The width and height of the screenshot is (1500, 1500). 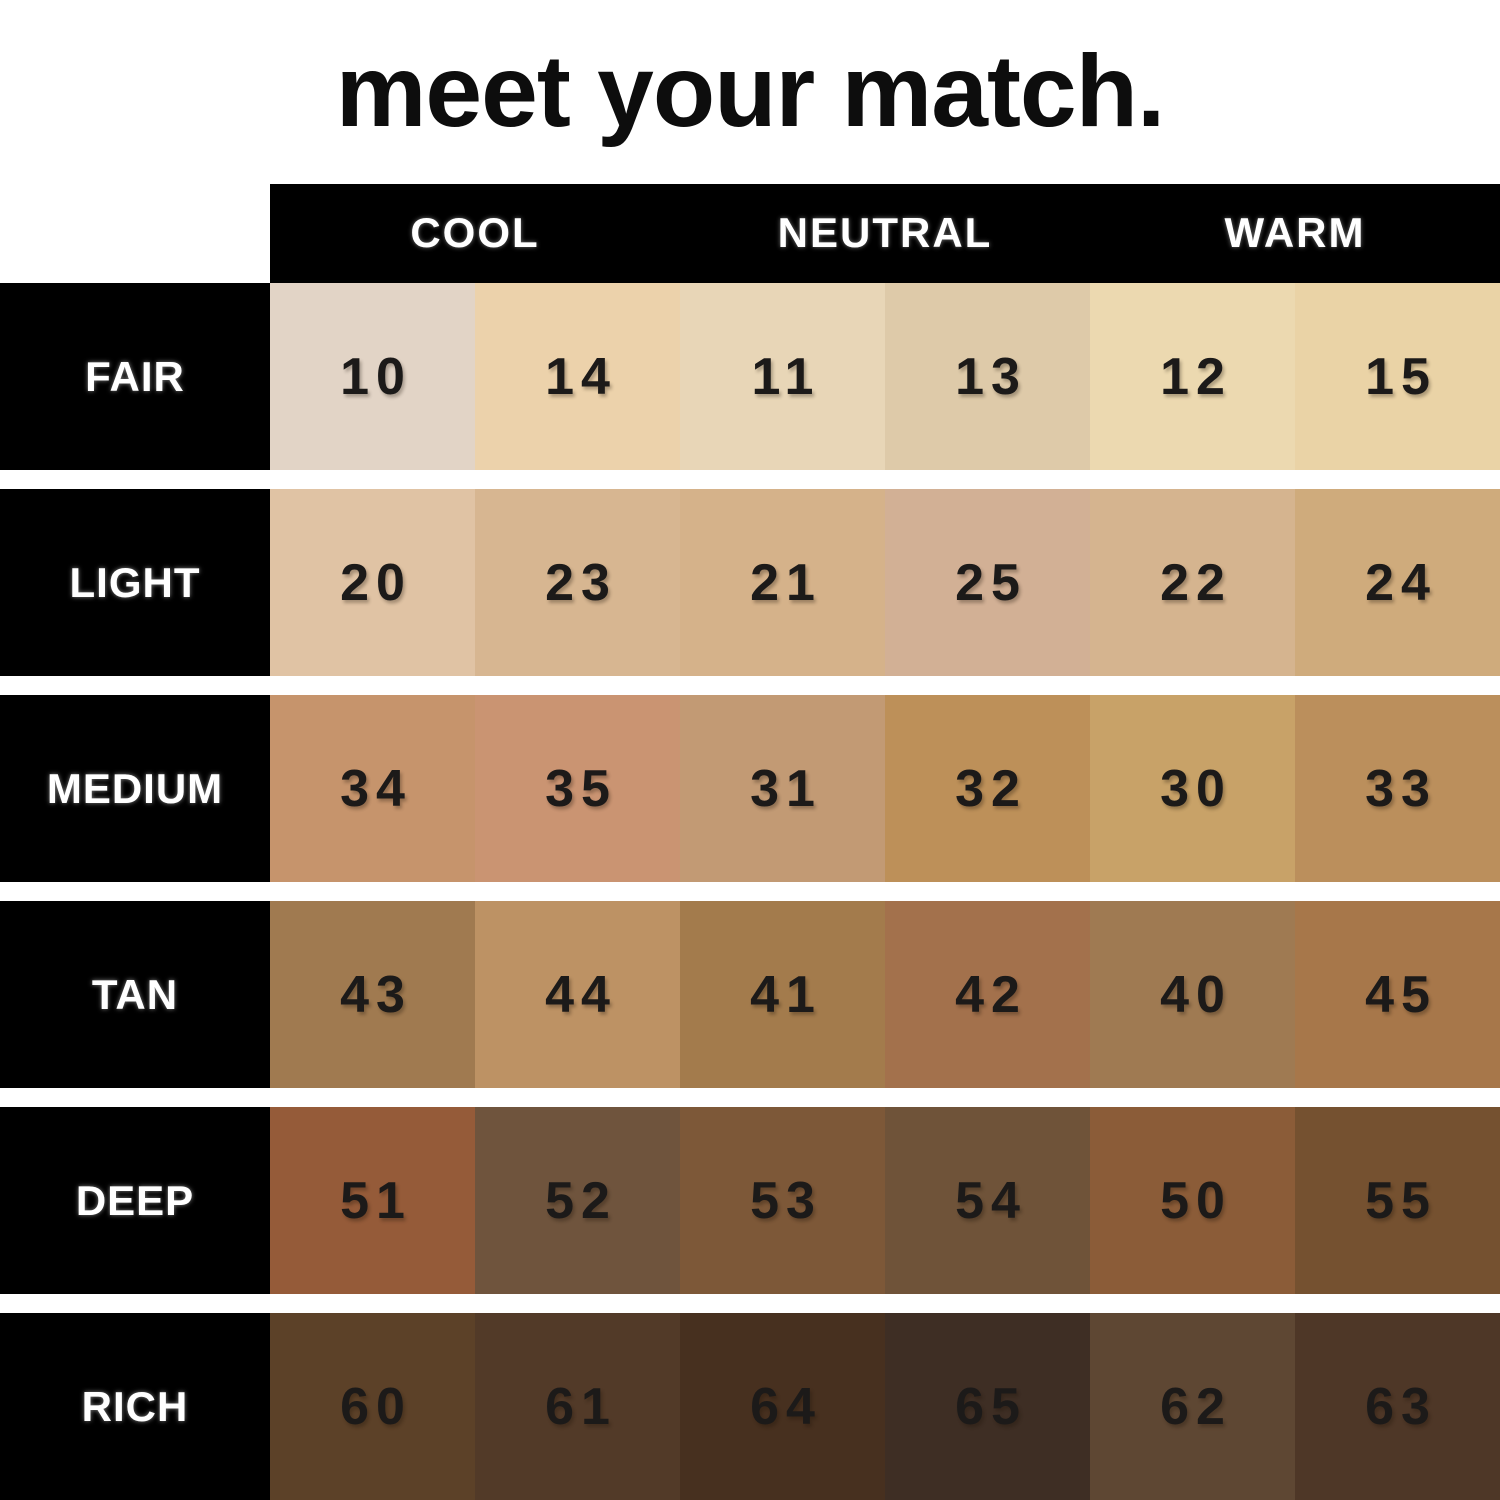 I want to click on shade-swatch-55: 55, so click(x=1397, y=1200).